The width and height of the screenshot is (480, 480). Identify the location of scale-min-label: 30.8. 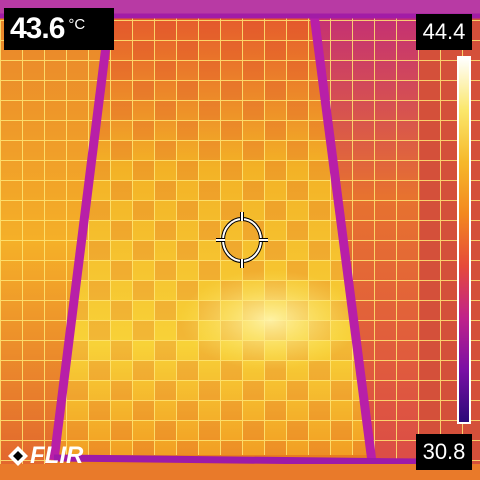
(444, 452).